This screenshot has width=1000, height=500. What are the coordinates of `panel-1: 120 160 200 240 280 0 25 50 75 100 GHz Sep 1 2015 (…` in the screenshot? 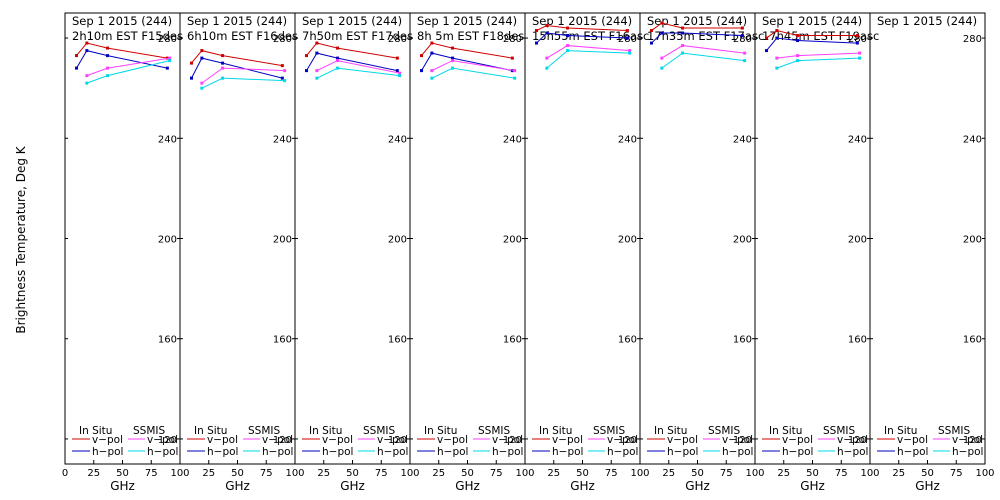 It's located at (126, 252).